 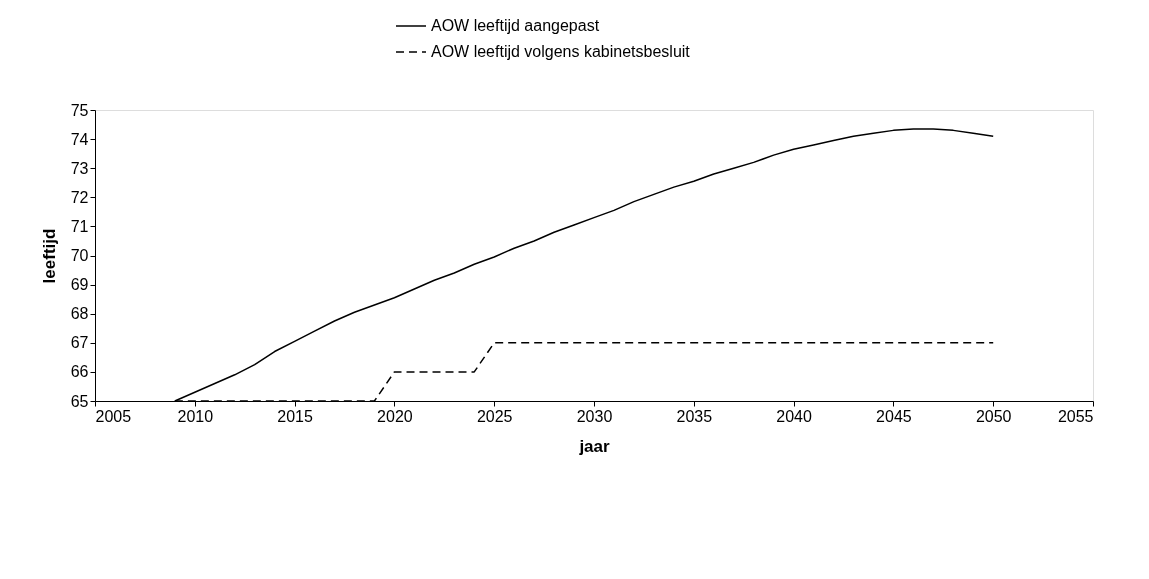 What do you see at coordinates (79, 343) in the screenshot?
I see `y-tick-label: 67` at bounding box center [79, 343].